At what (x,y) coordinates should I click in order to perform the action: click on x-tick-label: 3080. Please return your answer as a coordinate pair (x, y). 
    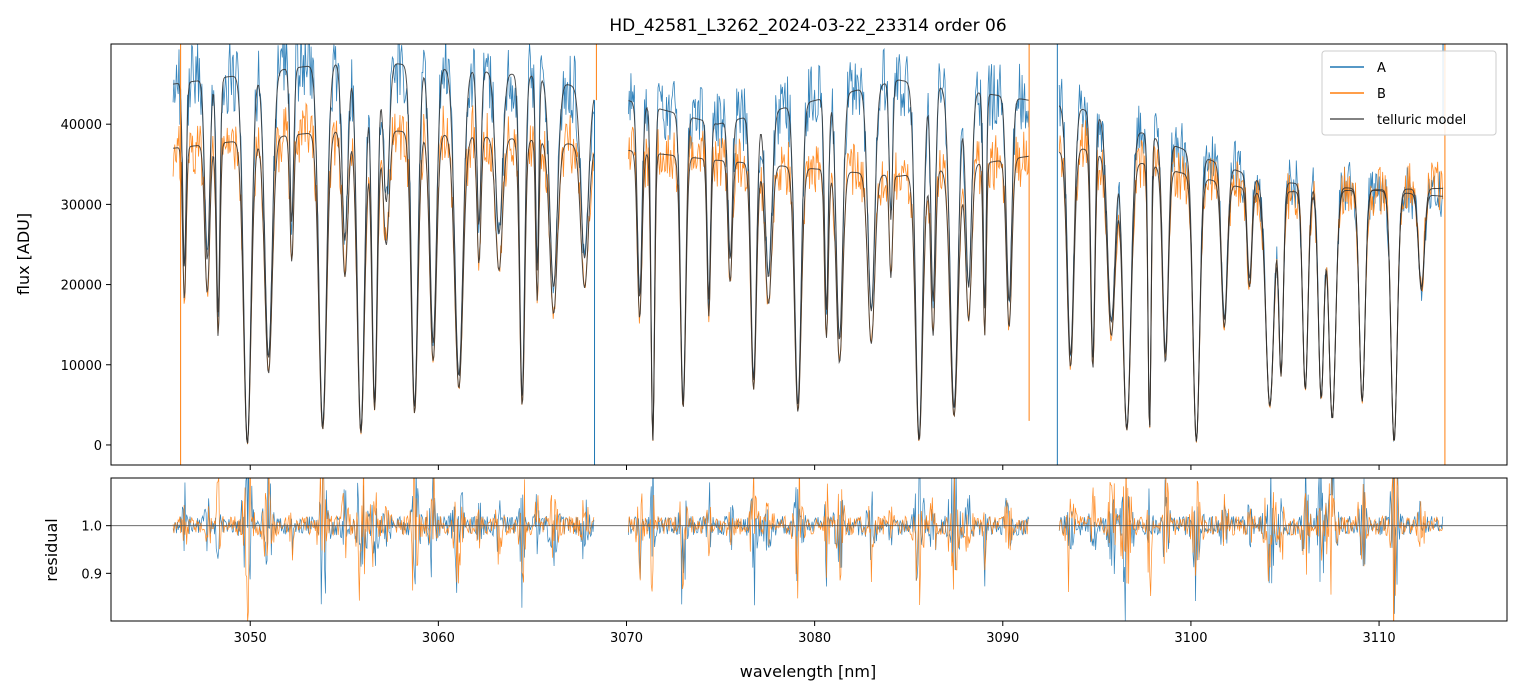
    Looking at the image, I should click on (814, 638).